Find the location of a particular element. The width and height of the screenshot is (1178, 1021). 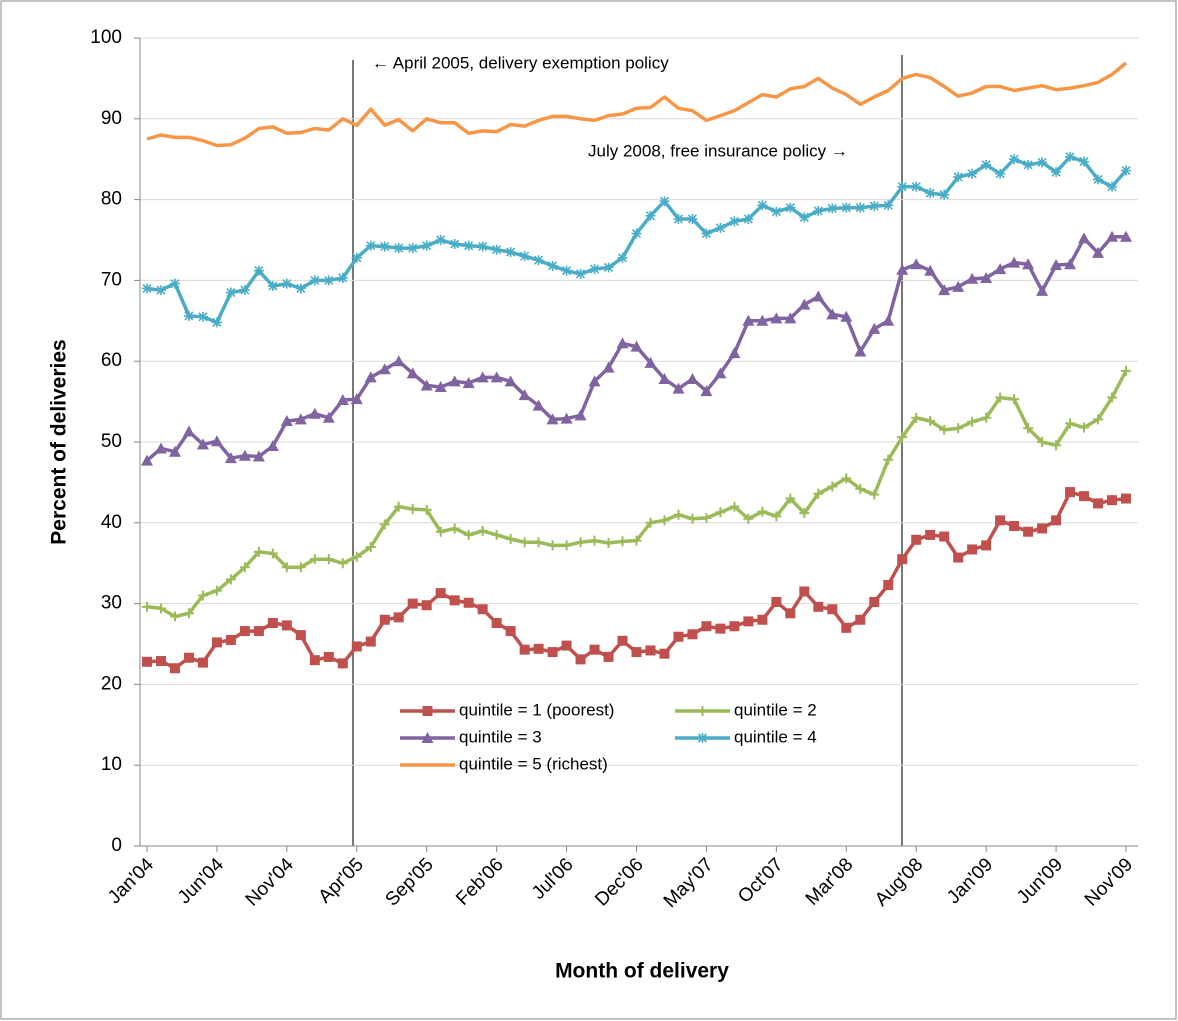

y-tick-label: 50 is located at coordinates (111, 441).